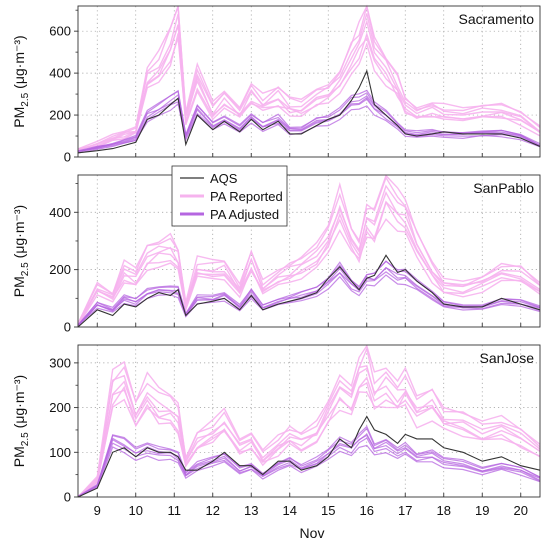  I want to click on panel-title: Sacramento, so click(497, 19).